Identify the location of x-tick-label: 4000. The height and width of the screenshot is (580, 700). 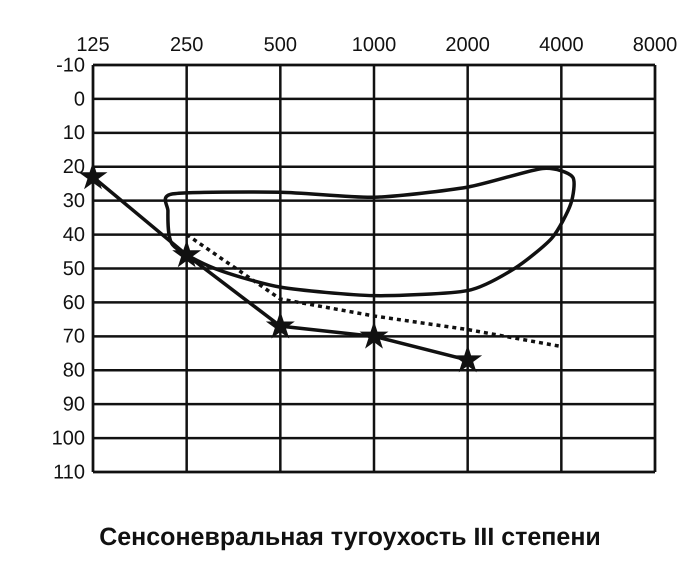
(561, 45).